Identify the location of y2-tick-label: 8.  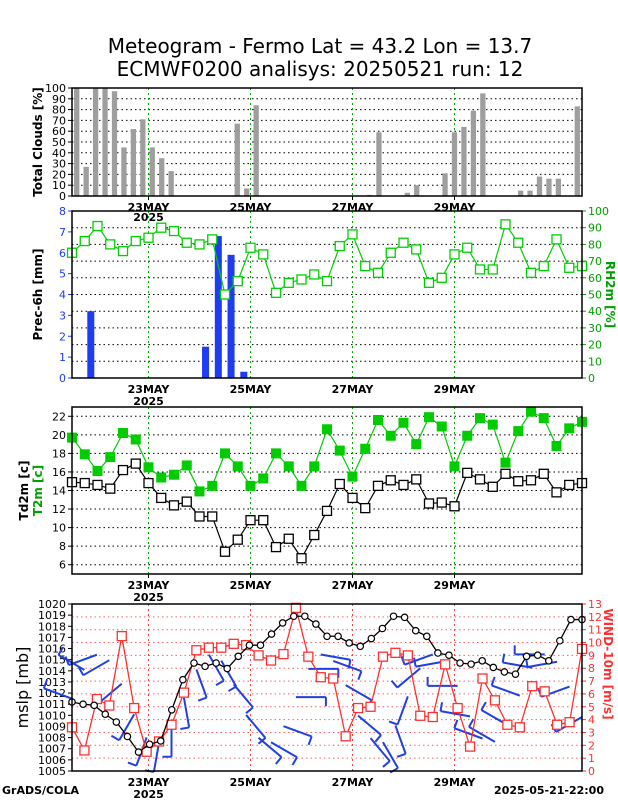
(591, 668).